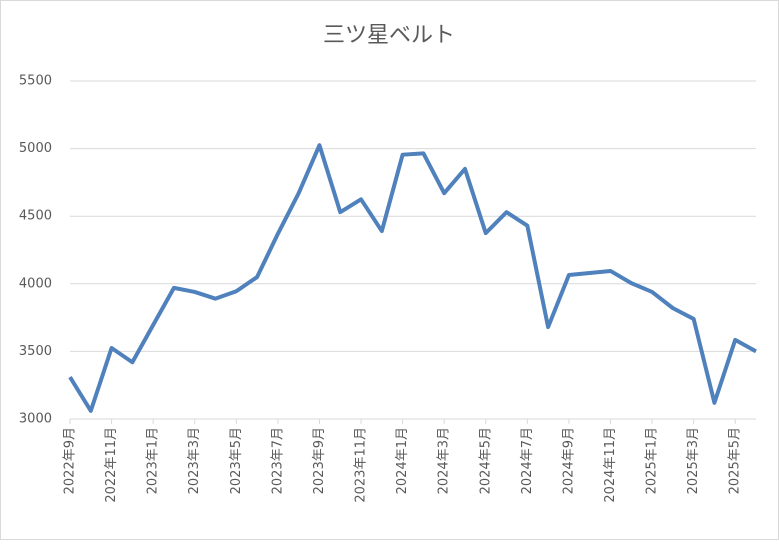 The width and height of the screenshot is (779, 544). What do you see at coordinates (402, 460) in the screenshot?
I see `x-tick-label: 2024年1月` at bounding box center [402, 460].